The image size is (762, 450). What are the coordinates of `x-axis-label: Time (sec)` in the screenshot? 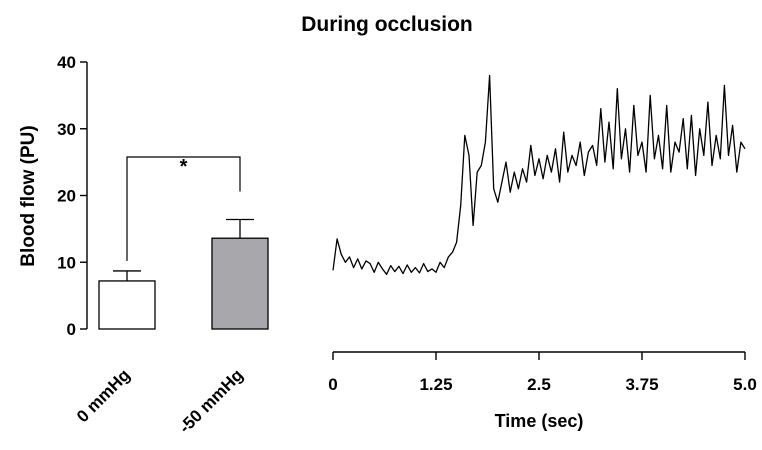 It's located at (539, 421).